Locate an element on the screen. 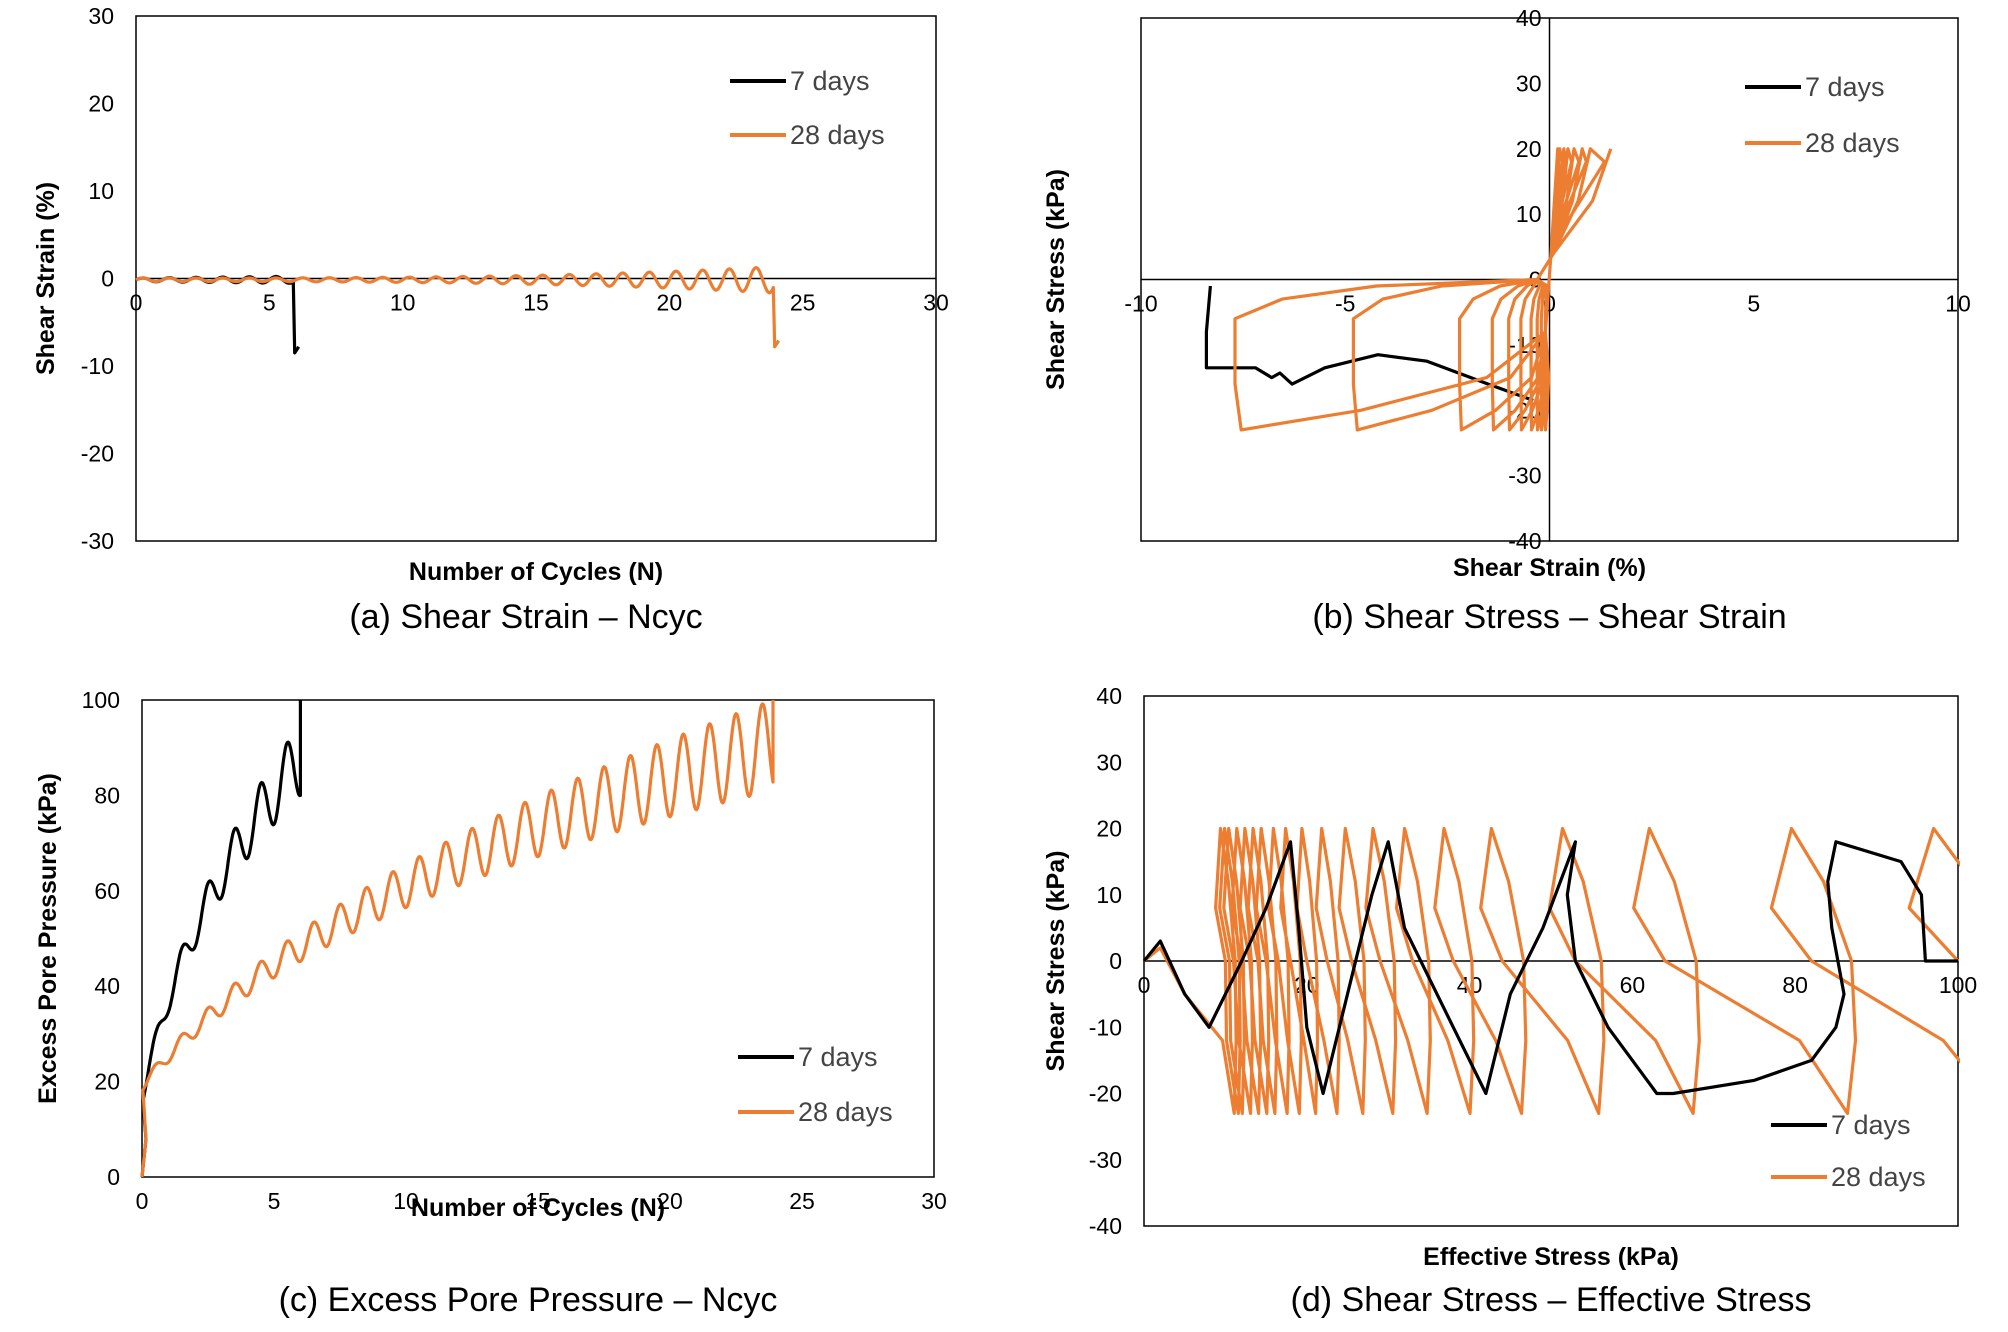 The width and height of the screenshot is (2008, 1332). y-tick-label: 60 is located at coordinates (107, 891).